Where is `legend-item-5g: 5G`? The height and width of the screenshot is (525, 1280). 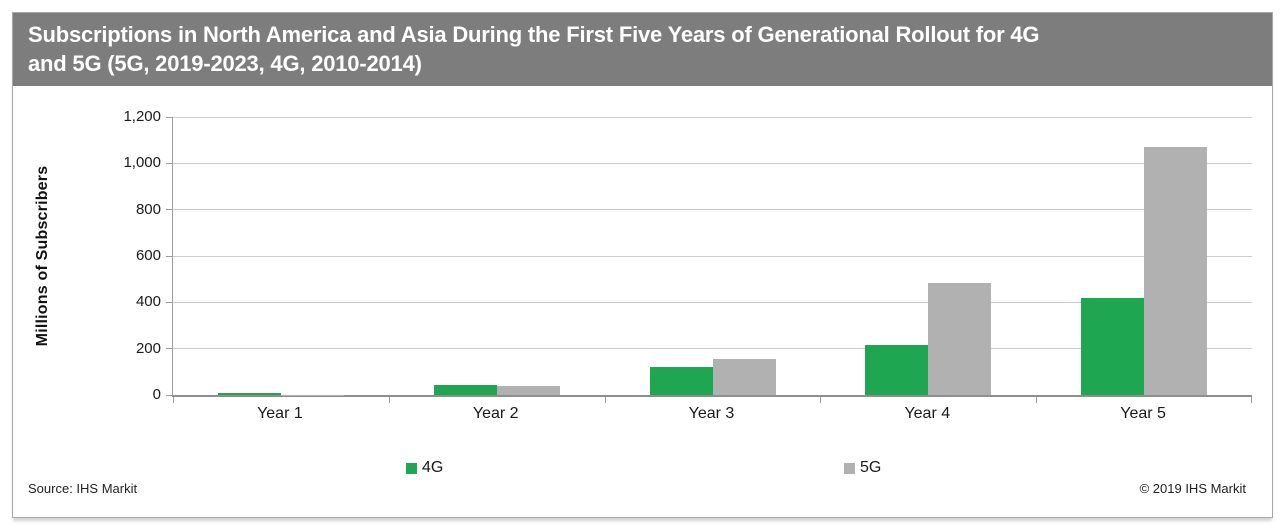
legend-item-5g: 5G is located at coordinates (862, 468).